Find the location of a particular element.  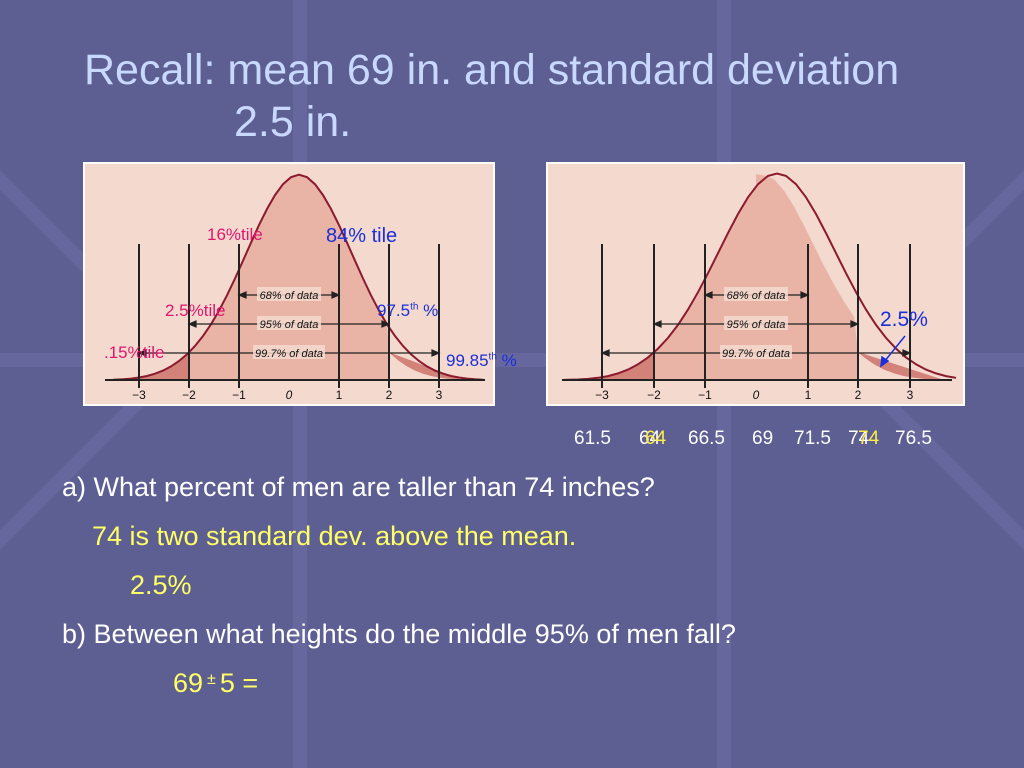

label-97-5-percentile: 97.5th % is located at coordinates (407, 311).